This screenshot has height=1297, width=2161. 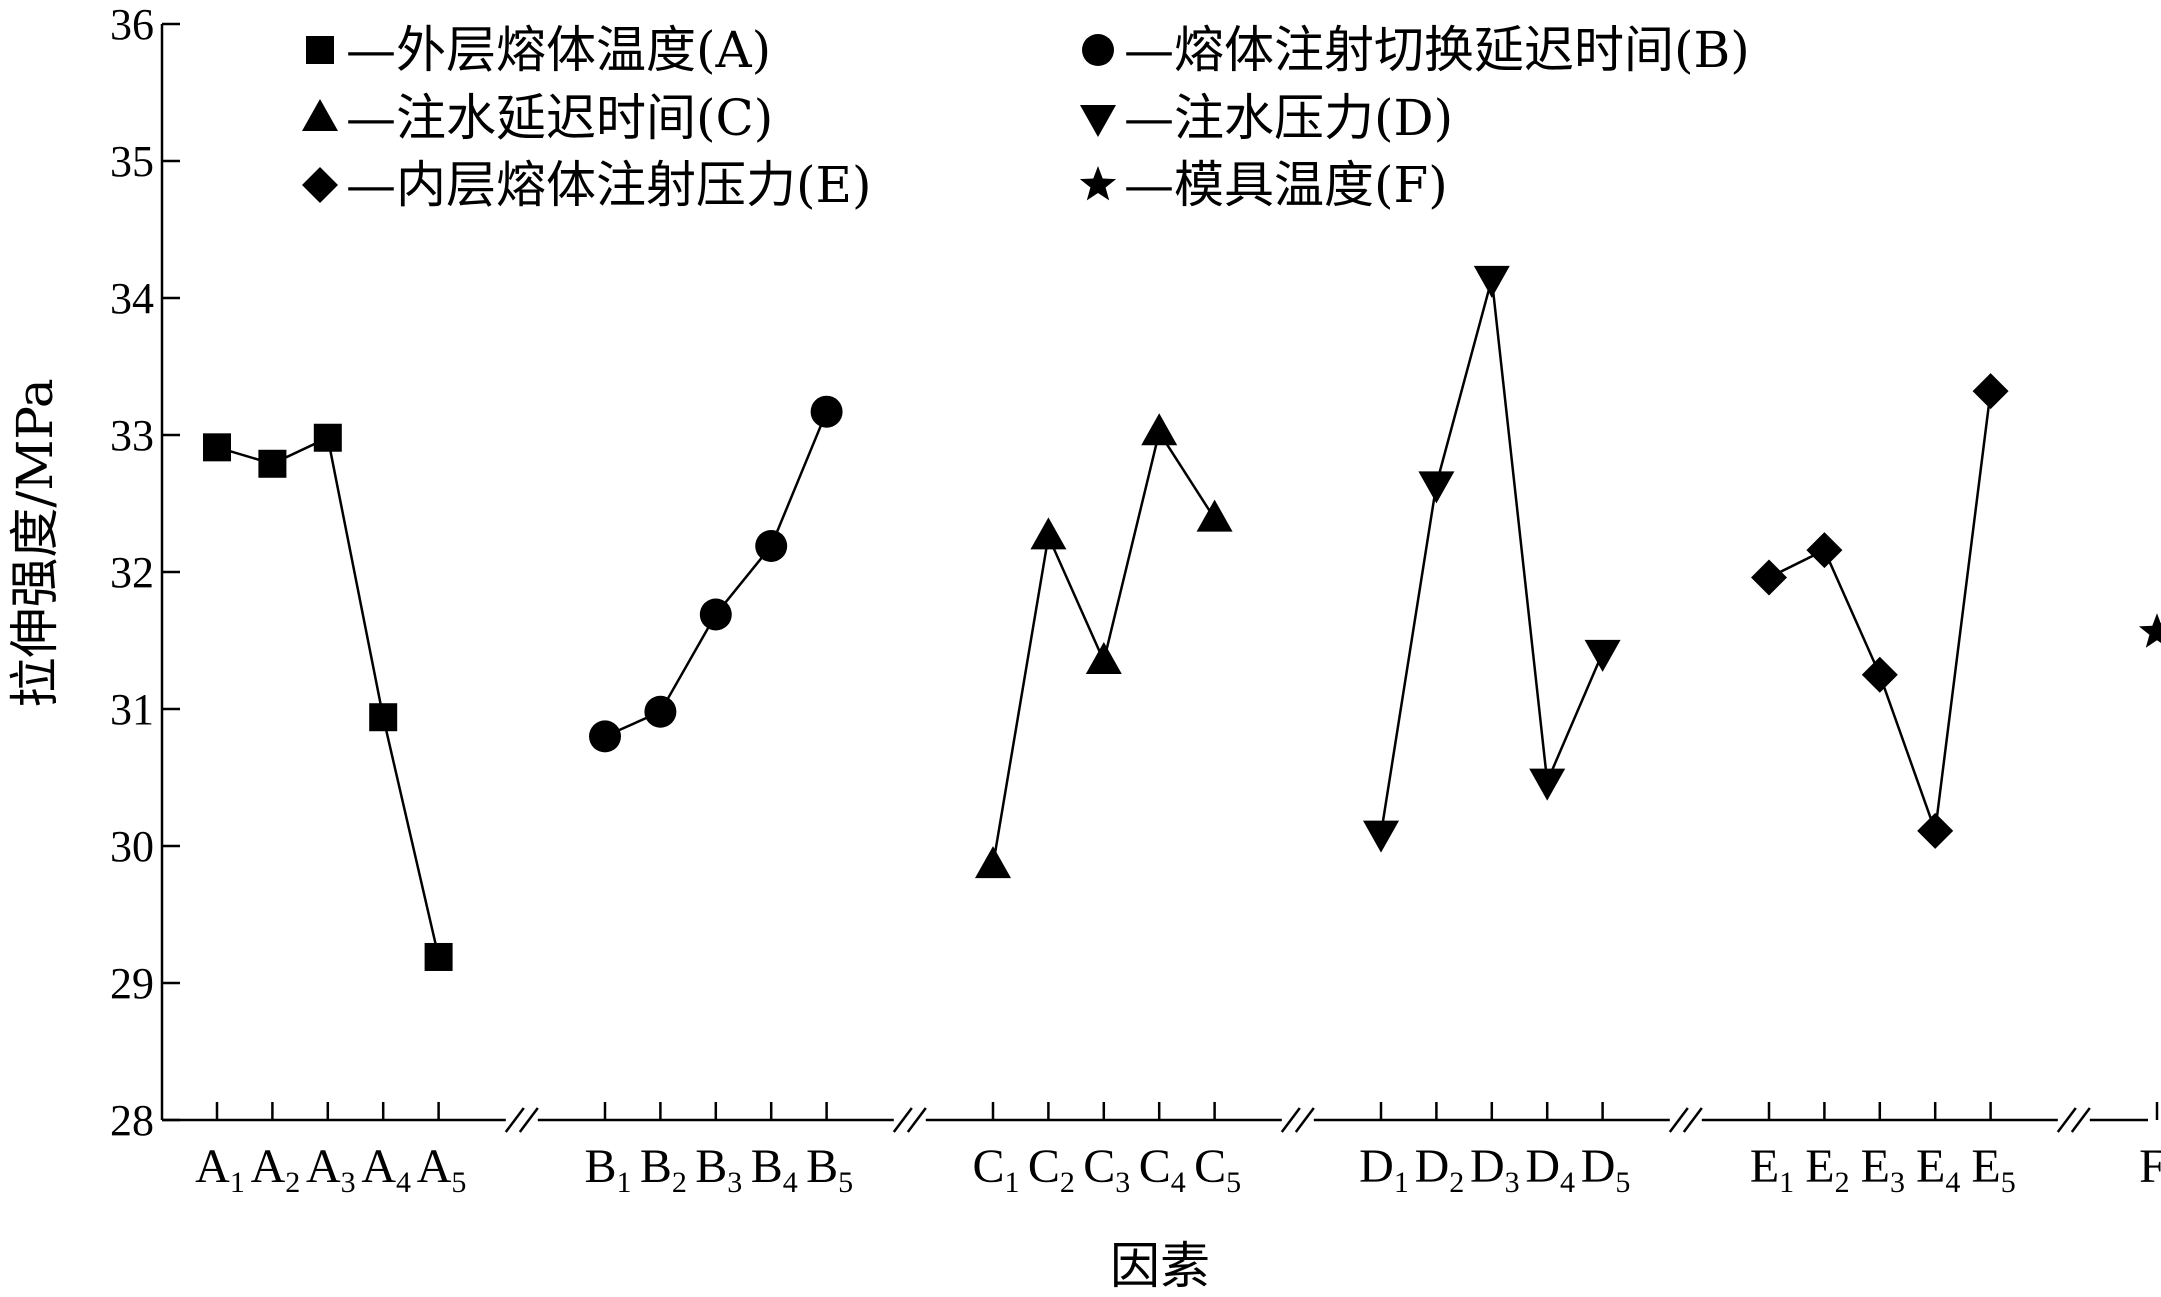 I want to click on y-tick-label: 29, so click(x=132, y=983).